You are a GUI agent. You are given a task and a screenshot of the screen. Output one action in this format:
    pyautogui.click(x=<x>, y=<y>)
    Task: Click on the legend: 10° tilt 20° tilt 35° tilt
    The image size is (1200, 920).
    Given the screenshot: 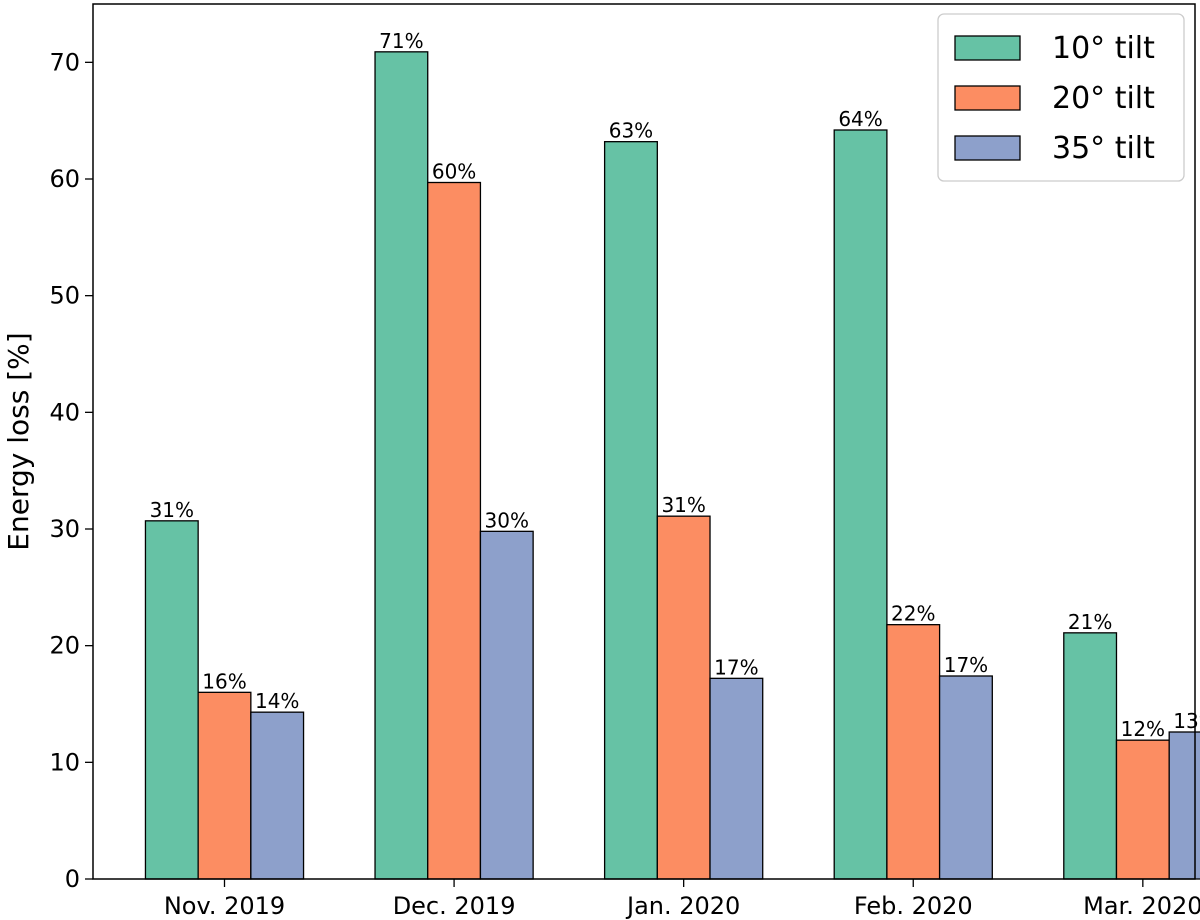 What is the action you would take?
    pyautogui.click(x=1061, y=97)
    